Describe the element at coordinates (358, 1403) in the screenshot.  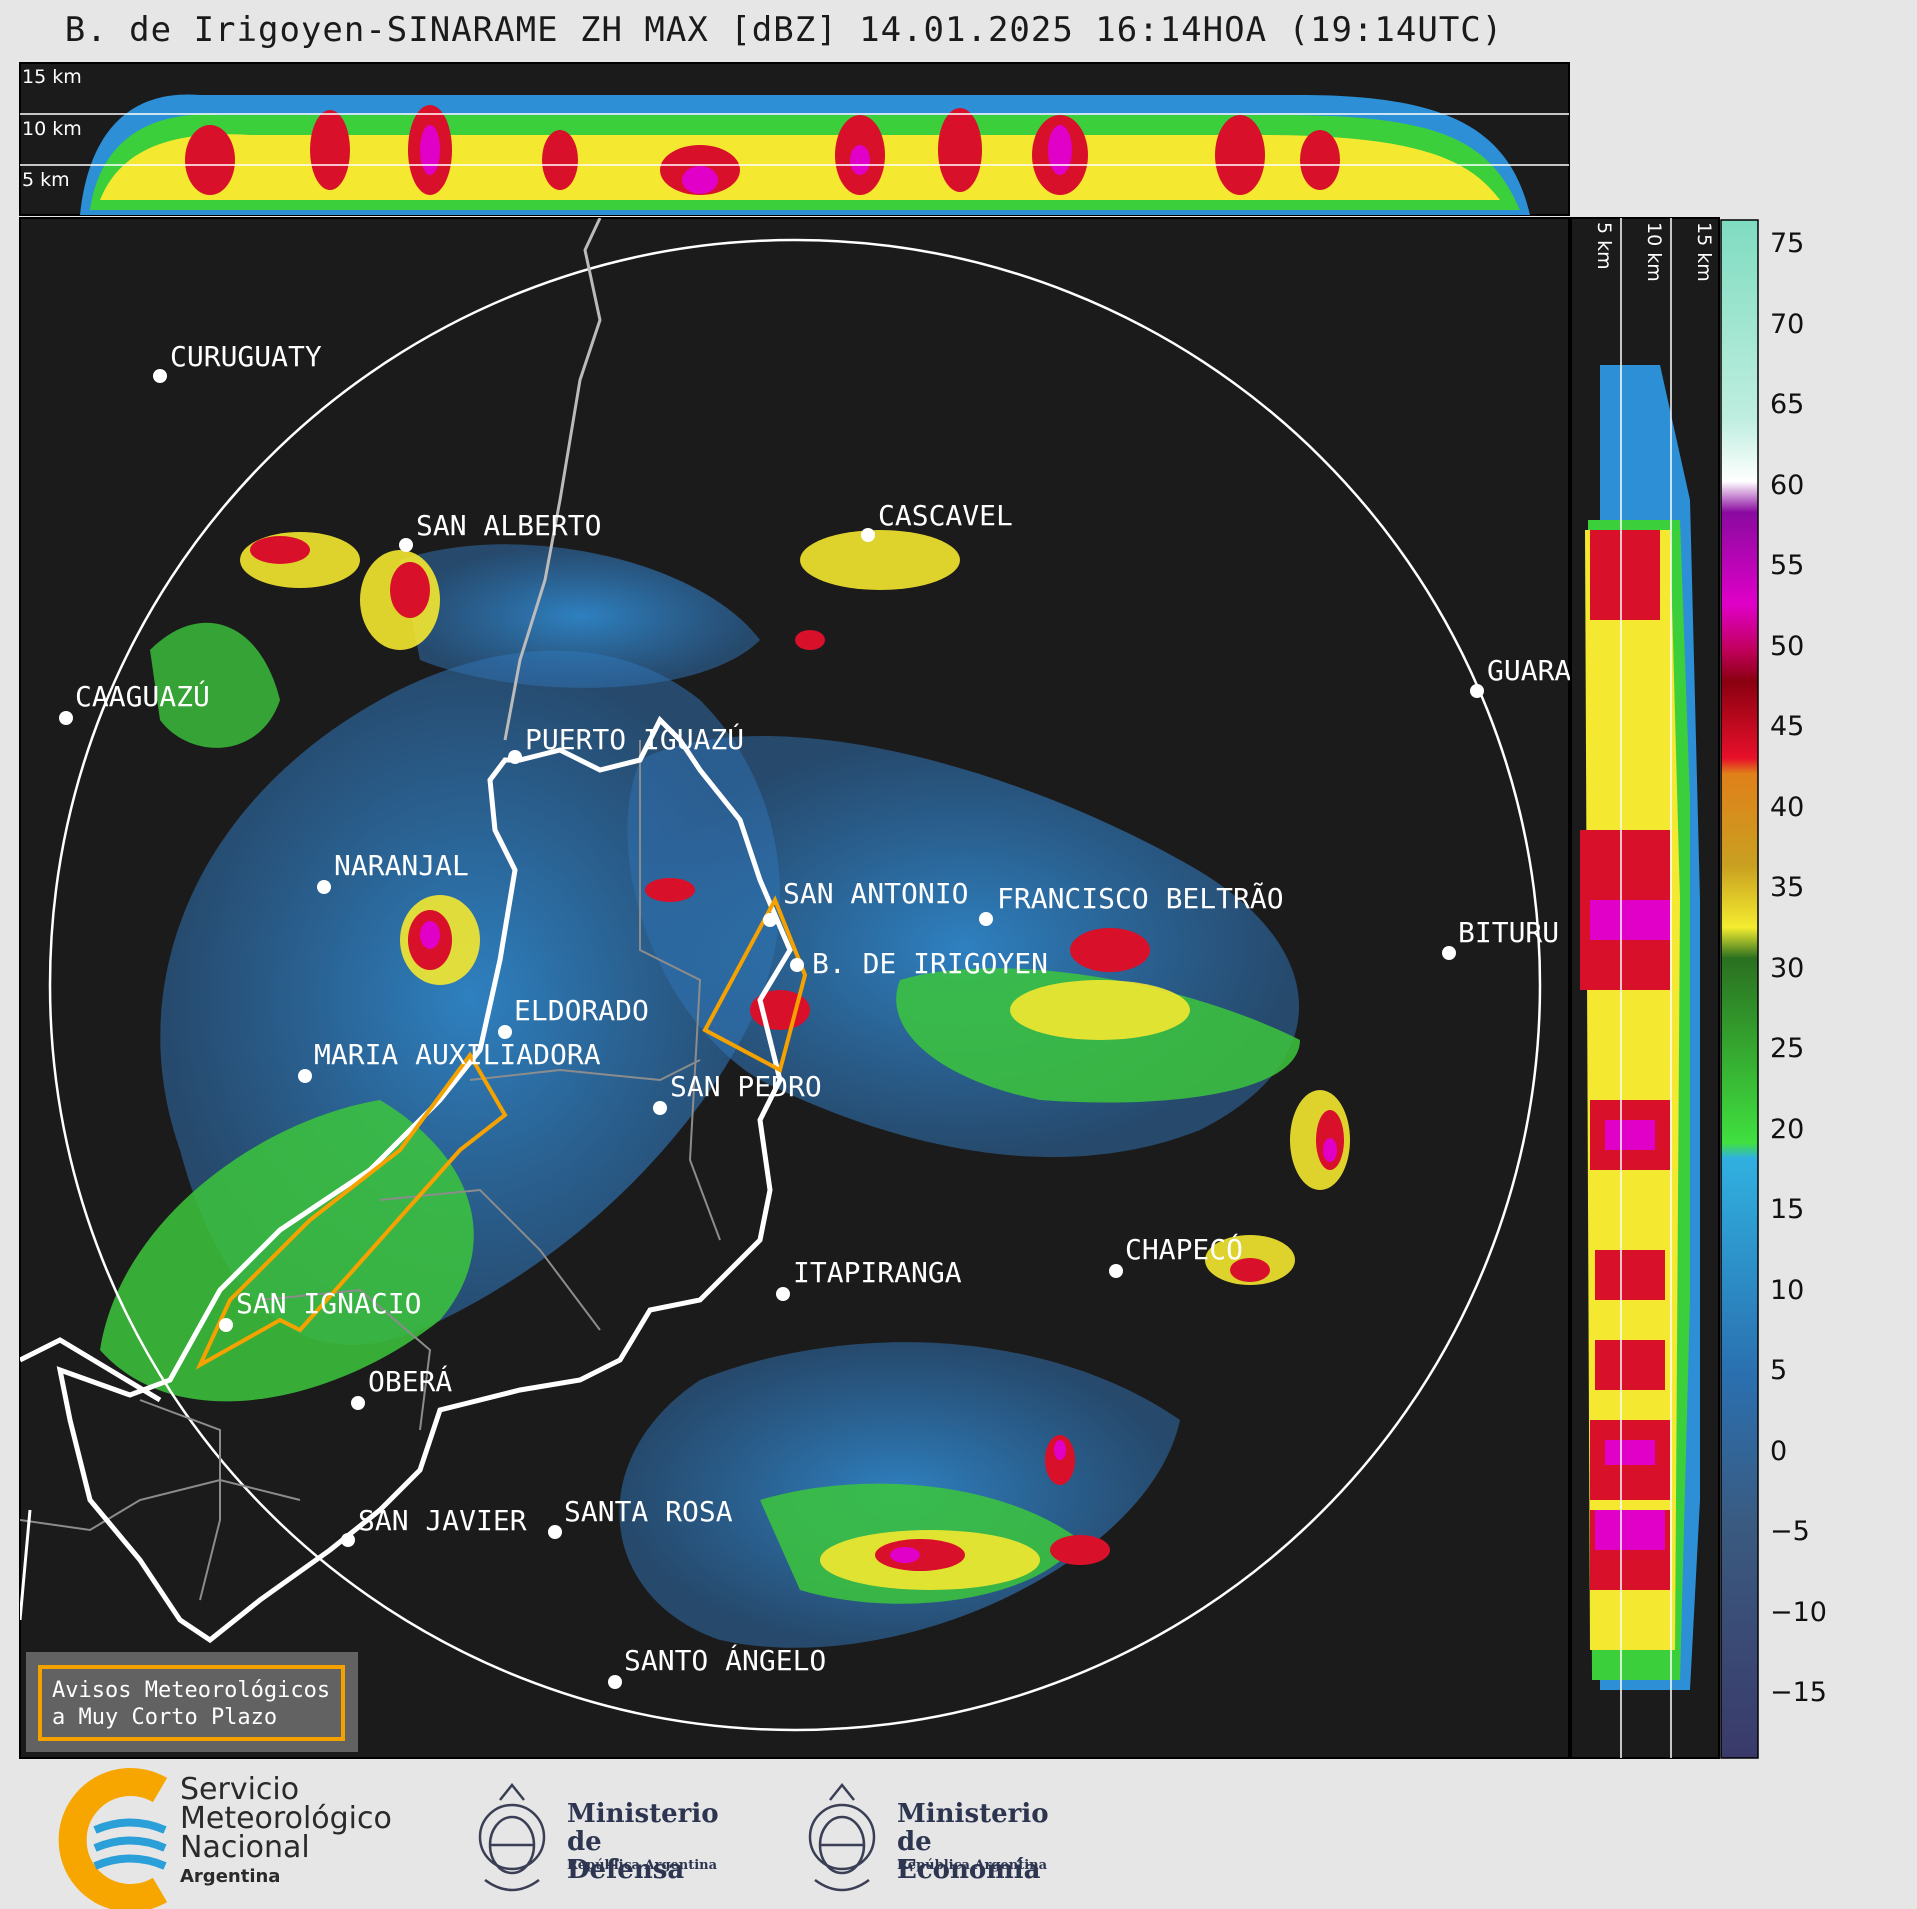
I see `city-dot-obera` at that location.